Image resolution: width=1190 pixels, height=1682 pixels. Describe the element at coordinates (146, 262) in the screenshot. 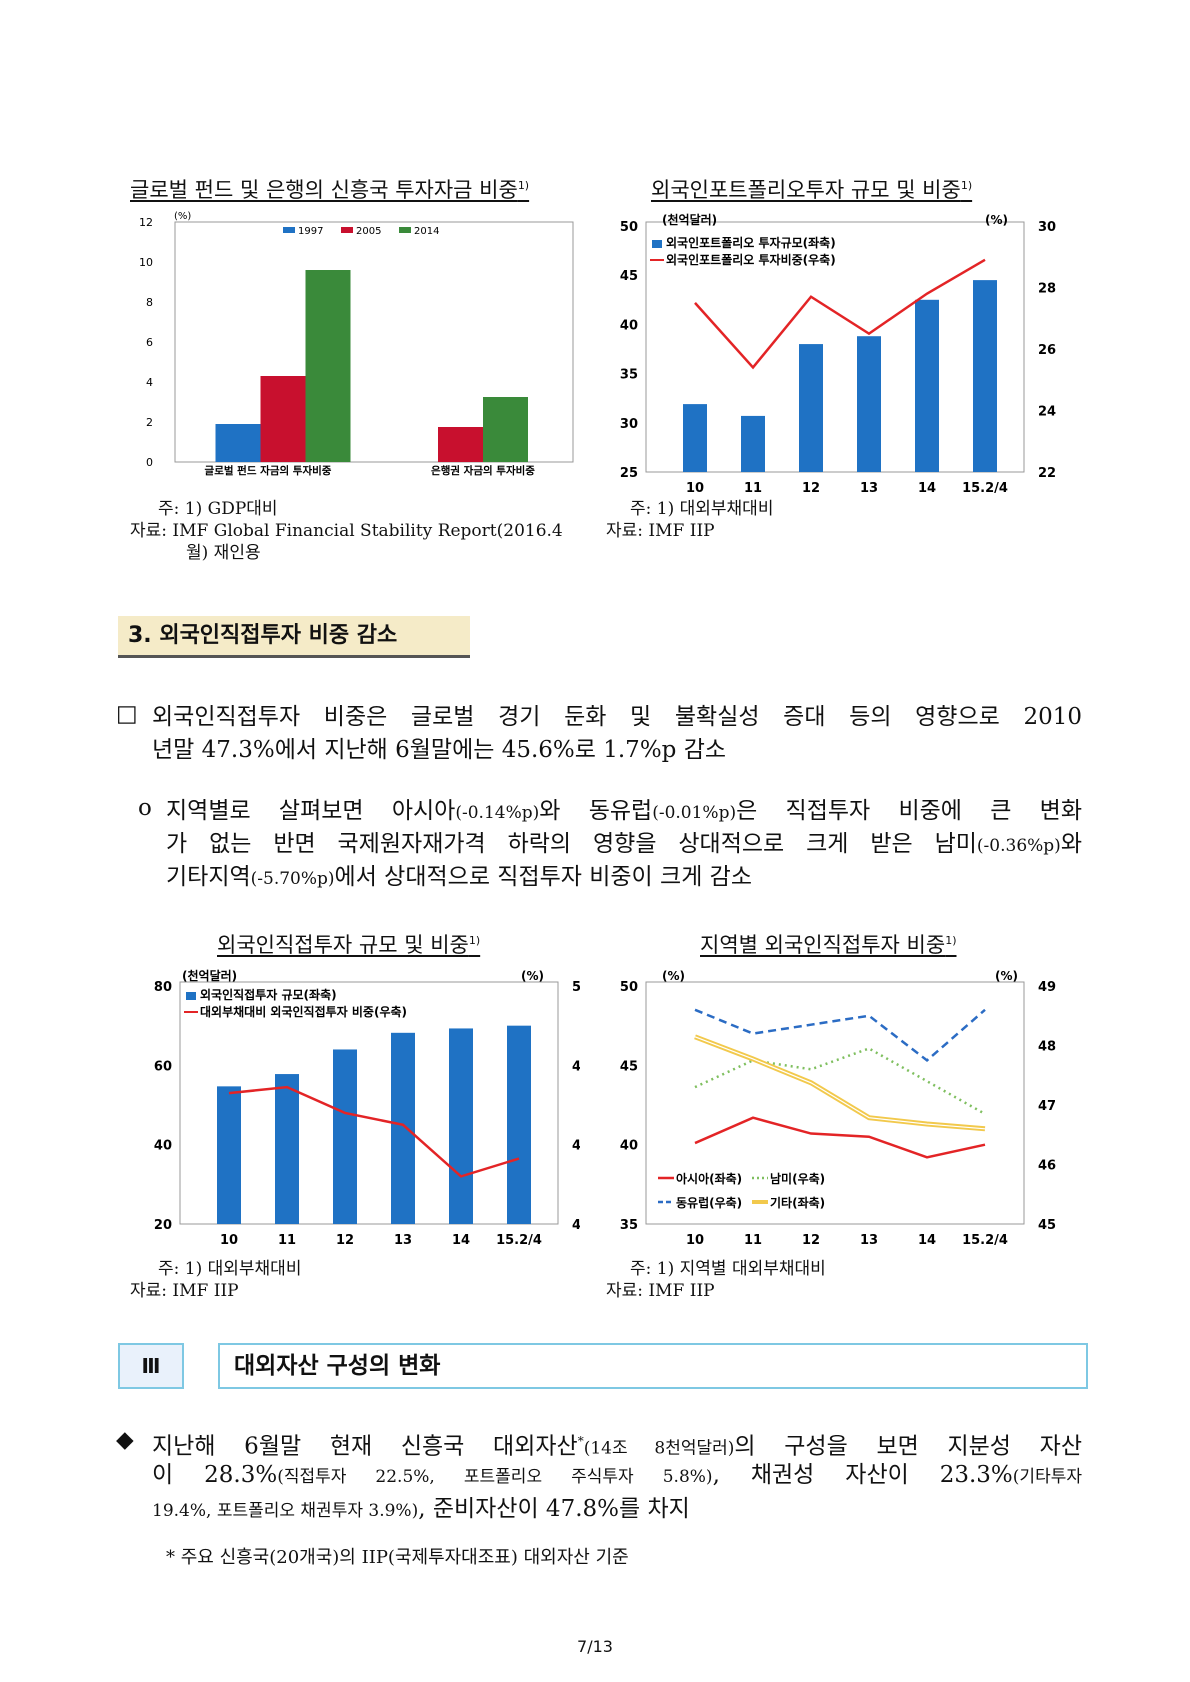

I see `chart1-ytick: 10` at that location.